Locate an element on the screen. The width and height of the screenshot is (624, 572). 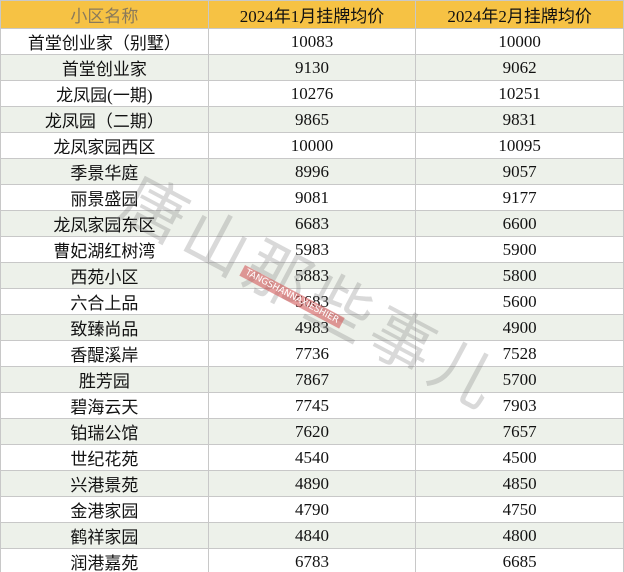
price-cell: 9130 is located at coordinates (312, 67).